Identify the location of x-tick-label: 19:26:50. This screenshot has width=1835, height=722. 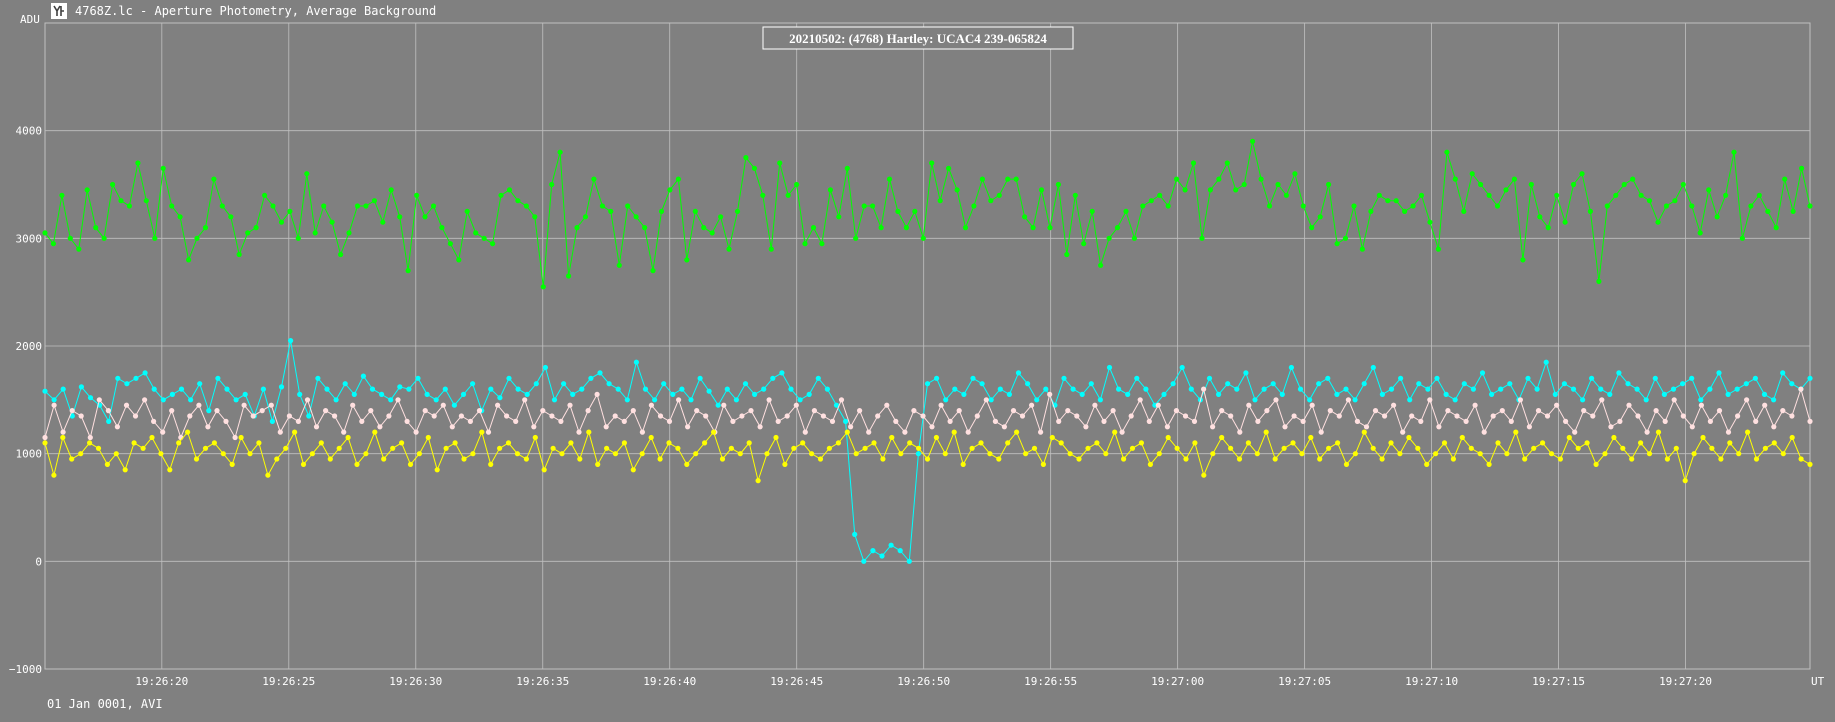
(923, 681).